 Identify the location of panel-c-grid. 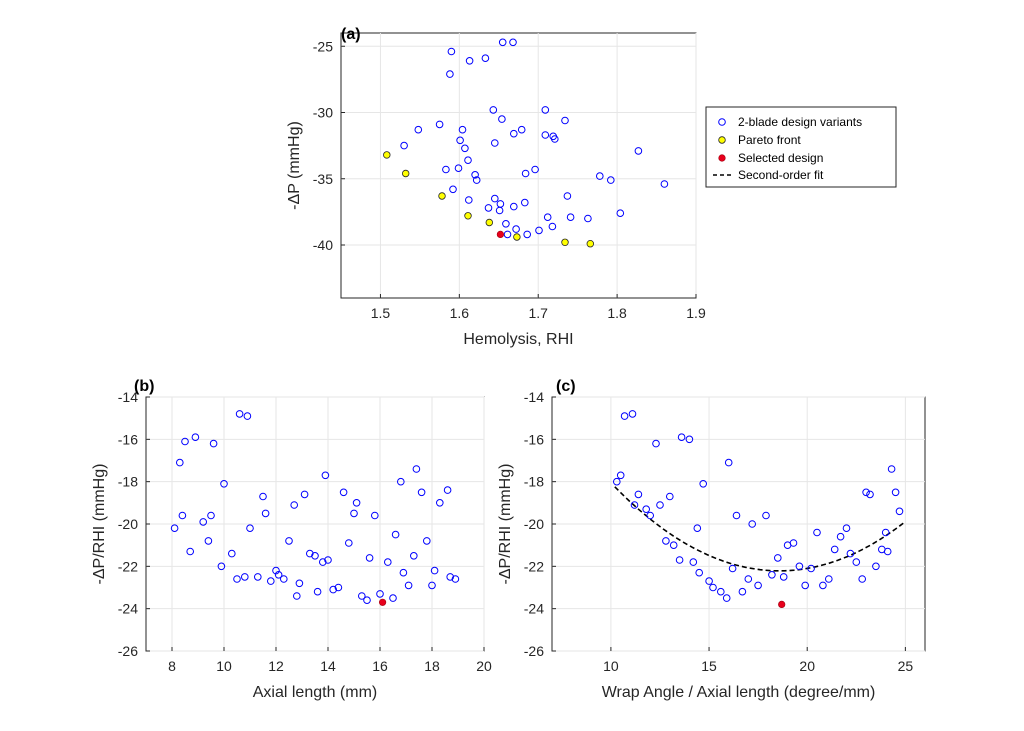
(738, 524).